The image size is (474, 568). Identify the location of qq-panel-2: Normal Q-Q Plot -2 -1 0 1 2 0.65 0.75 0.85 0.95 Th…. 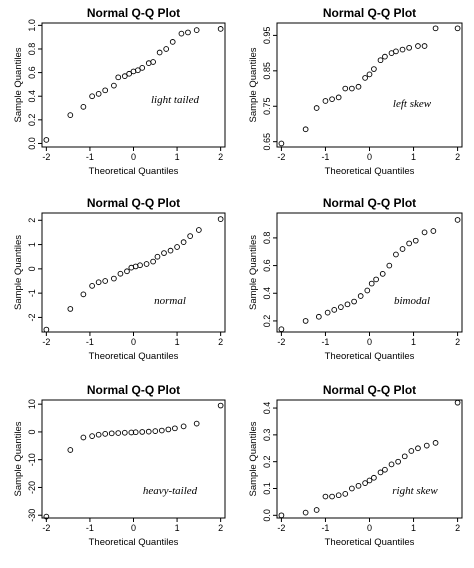
(355, 91).